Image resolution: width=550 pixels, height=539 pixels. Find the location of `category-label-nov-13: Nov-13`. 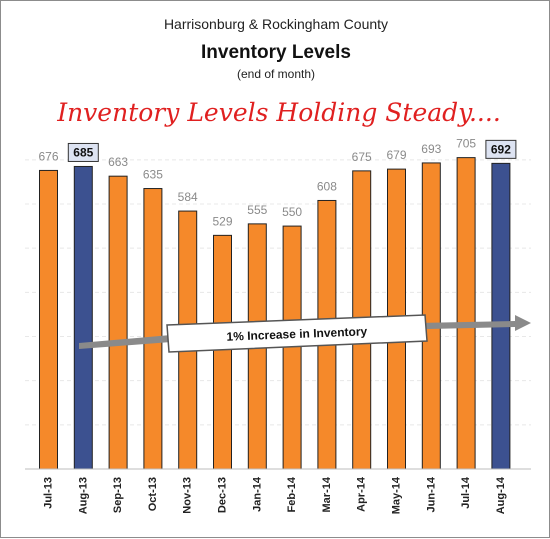

category-label-nov-13: Nov-13 is located at coordinates (188, 495).